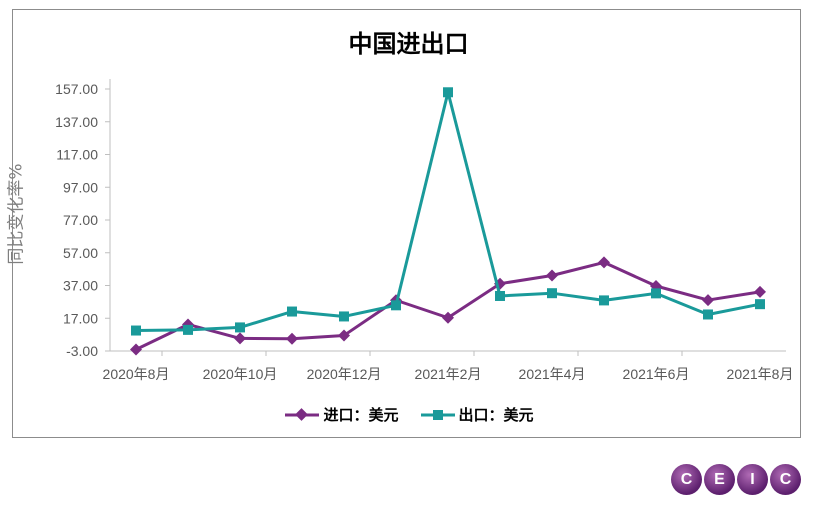 Image resolution: width=817 pixels, height=506 pixels. Describe the element at coordinates (80, 187) in the screenshot. I see `y-tick-label: 97.00` at that location.